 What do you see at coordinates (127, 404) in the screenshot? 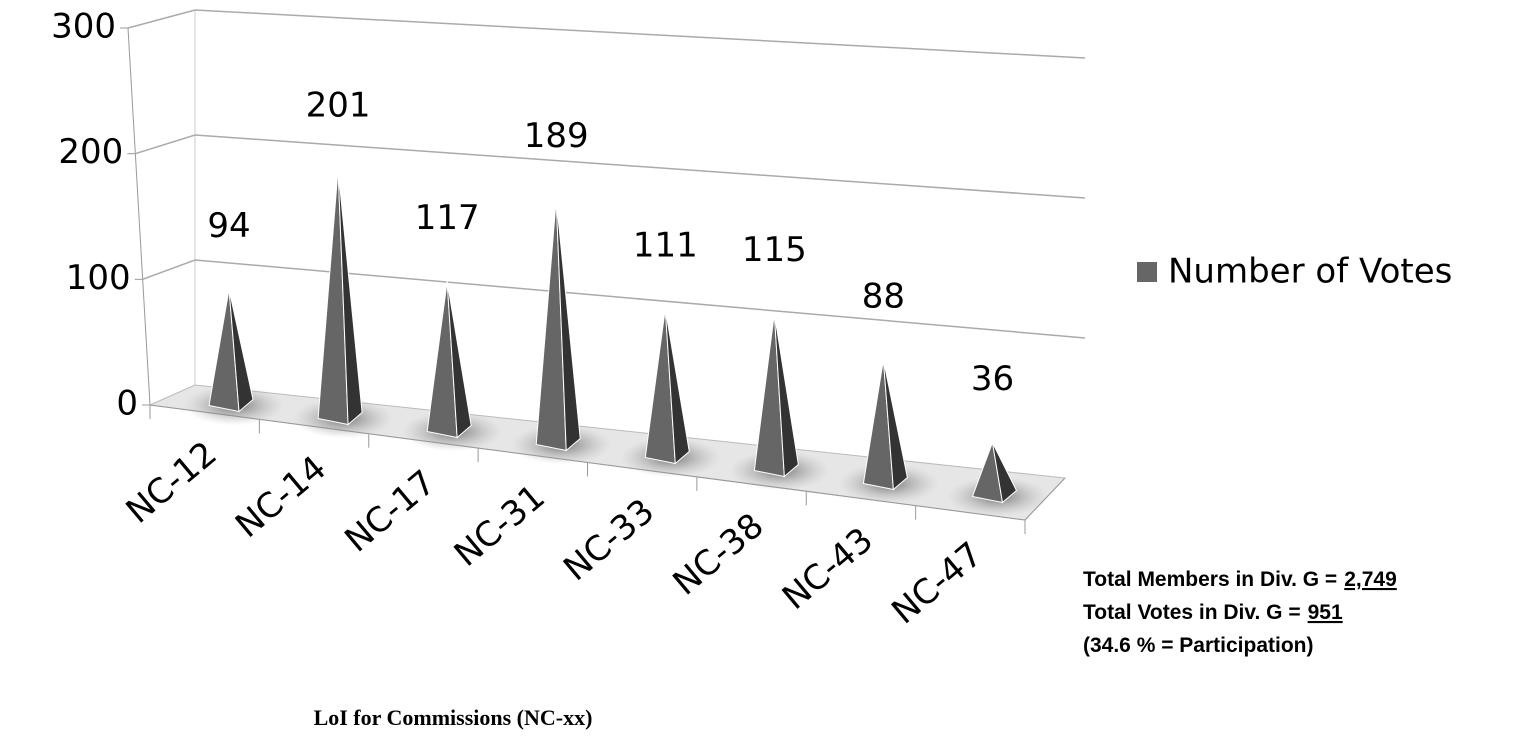
I see `y-tick-label: 0` at bounding box center [127, 404].